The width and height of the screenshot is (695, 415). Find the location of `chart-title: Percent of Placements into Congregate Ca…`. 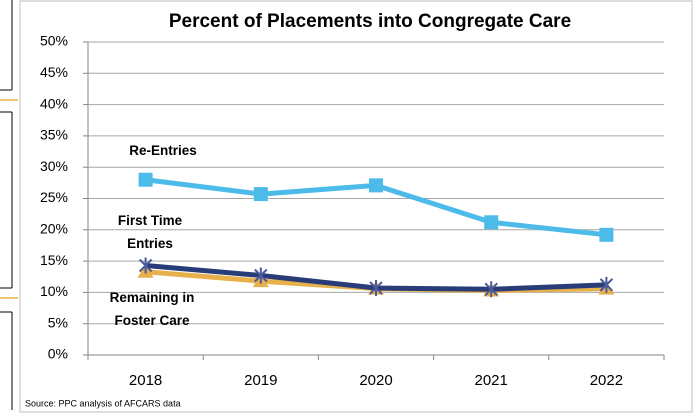

chart-title: Percent of Placements into Congregate Ca… is located at coordinates (370, 21).